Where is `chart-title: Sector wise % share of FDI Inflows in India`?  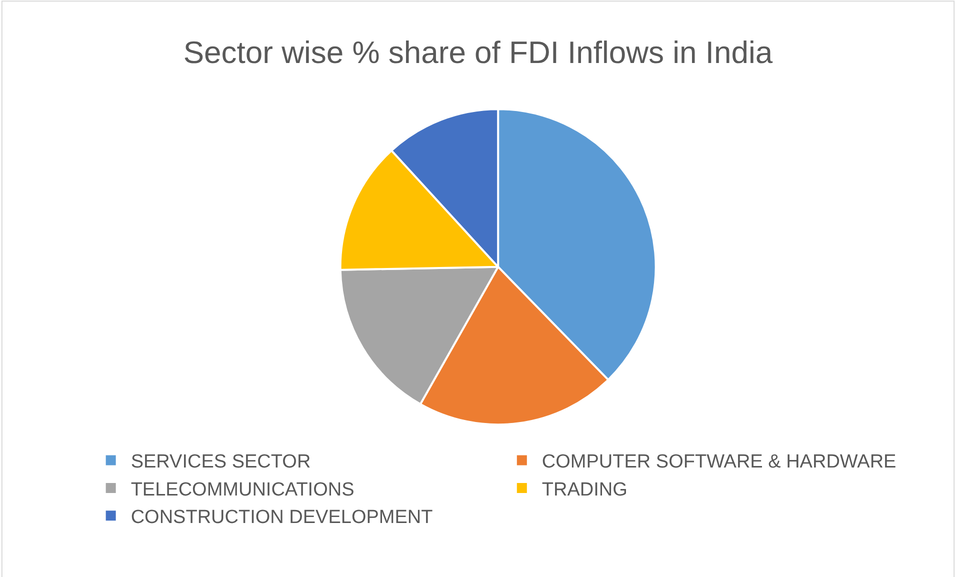
chart-title: Sector wise % share of FDI Inflows in India is located at coordinates (478, 52).